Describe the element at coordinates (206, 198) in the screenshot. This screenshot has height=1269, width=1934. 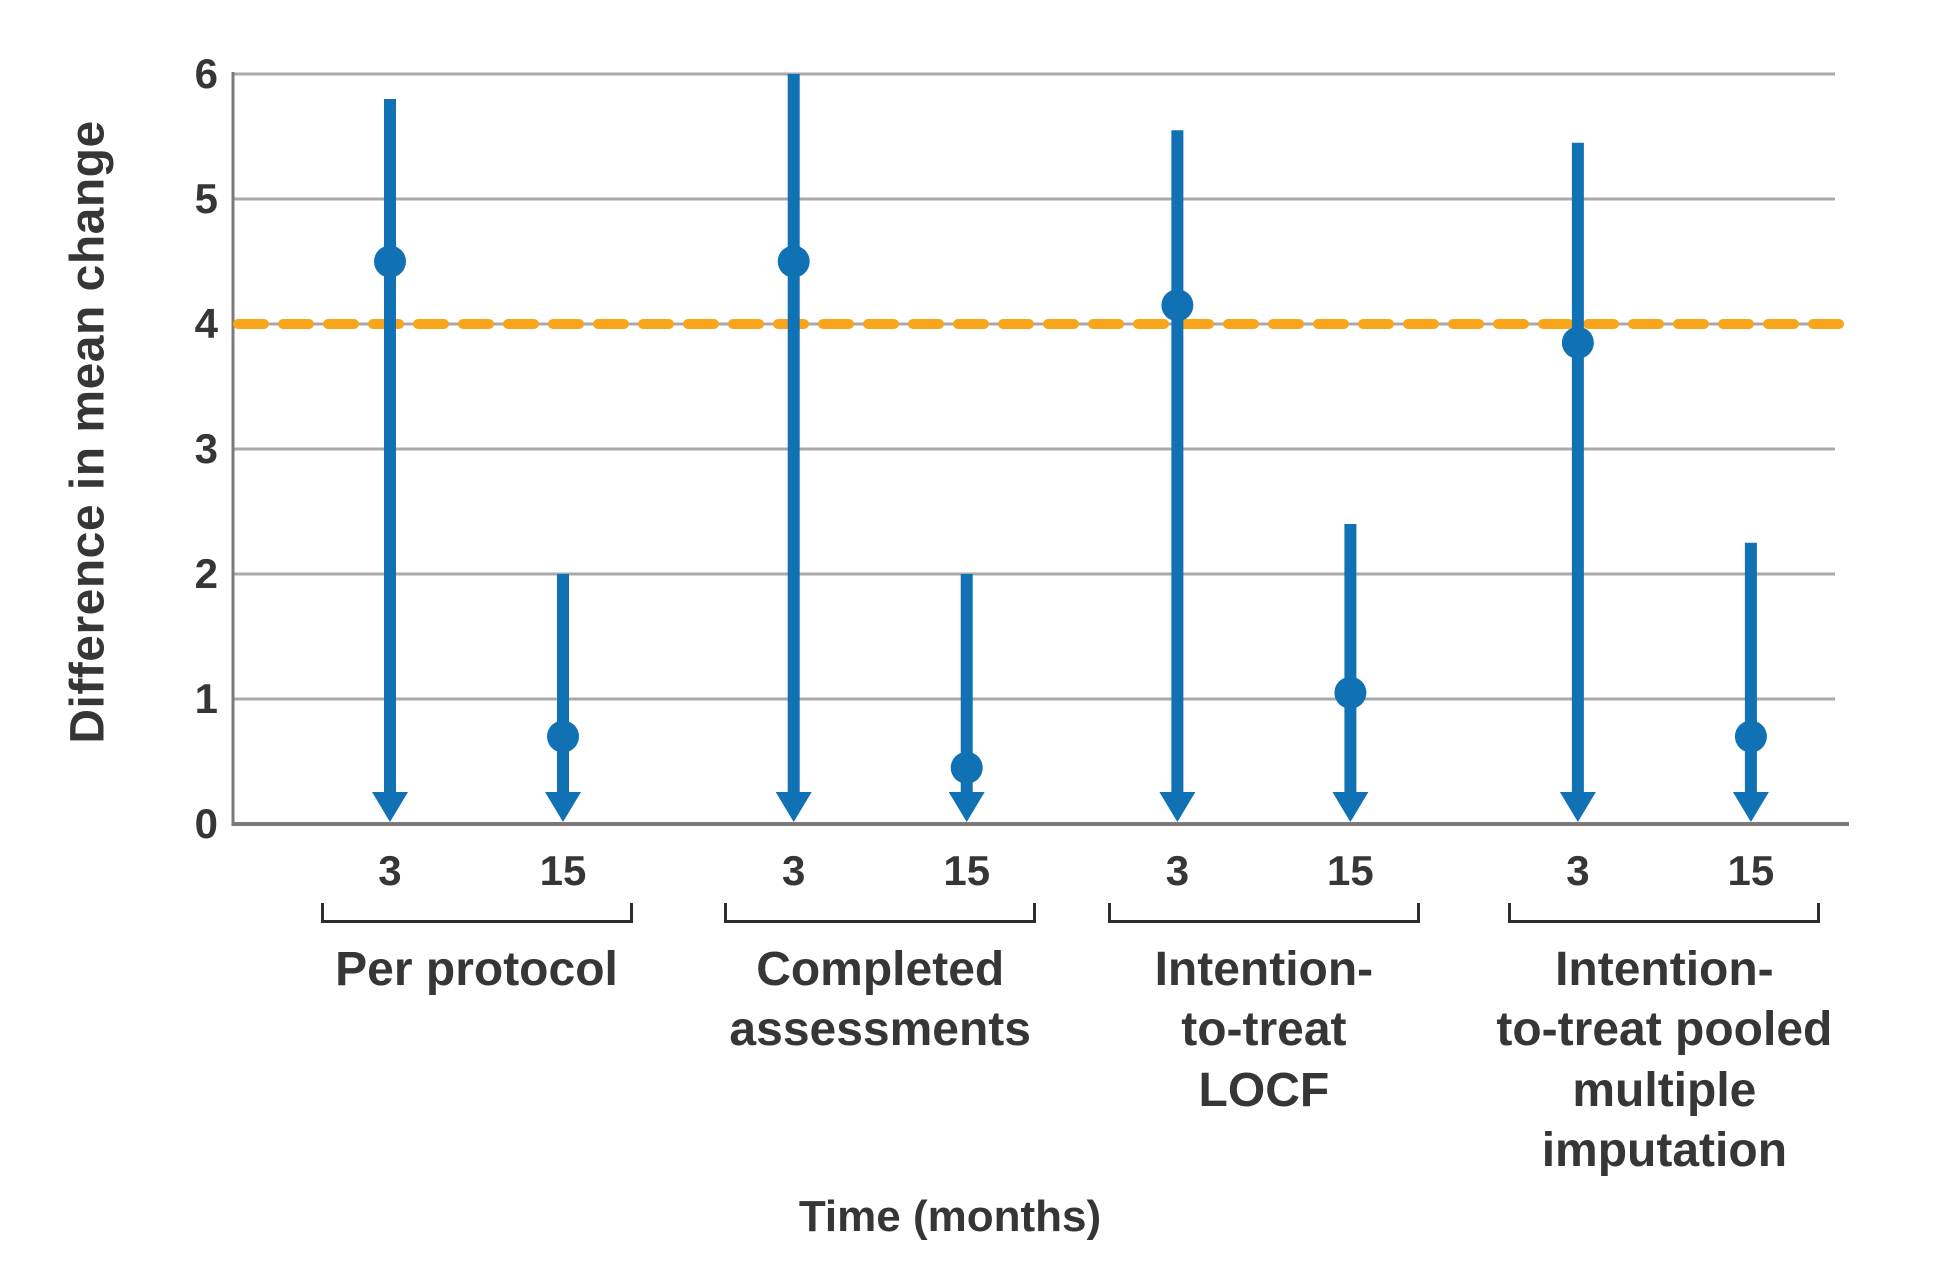
I see `y-tick-5: 5` at that location.